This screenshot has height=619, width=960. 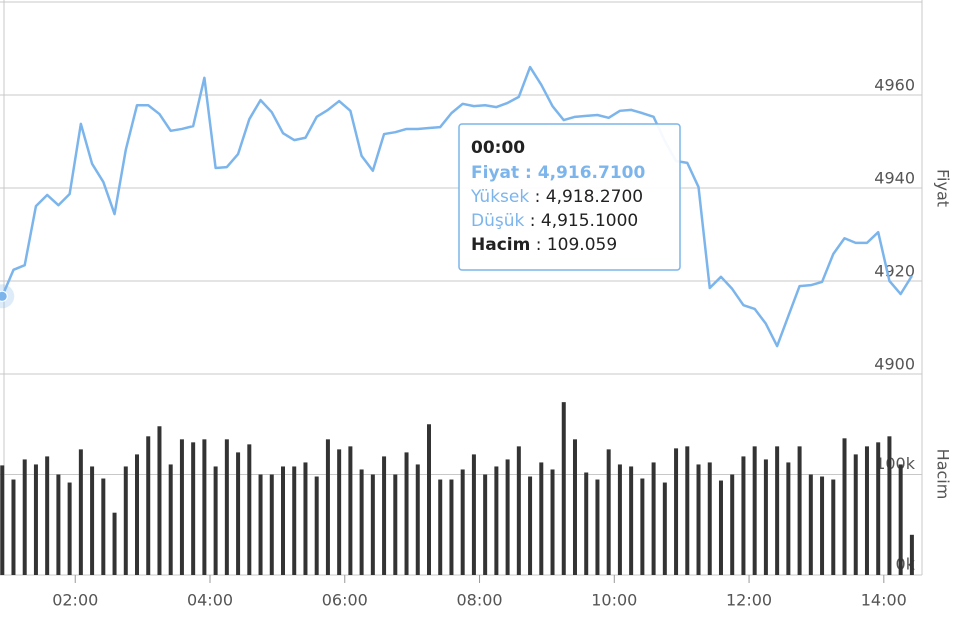 What do you see at coordinates (749, 600) in the screenshot?
I see `x-tick-label: 12:00` at bounding box center [749, 600].